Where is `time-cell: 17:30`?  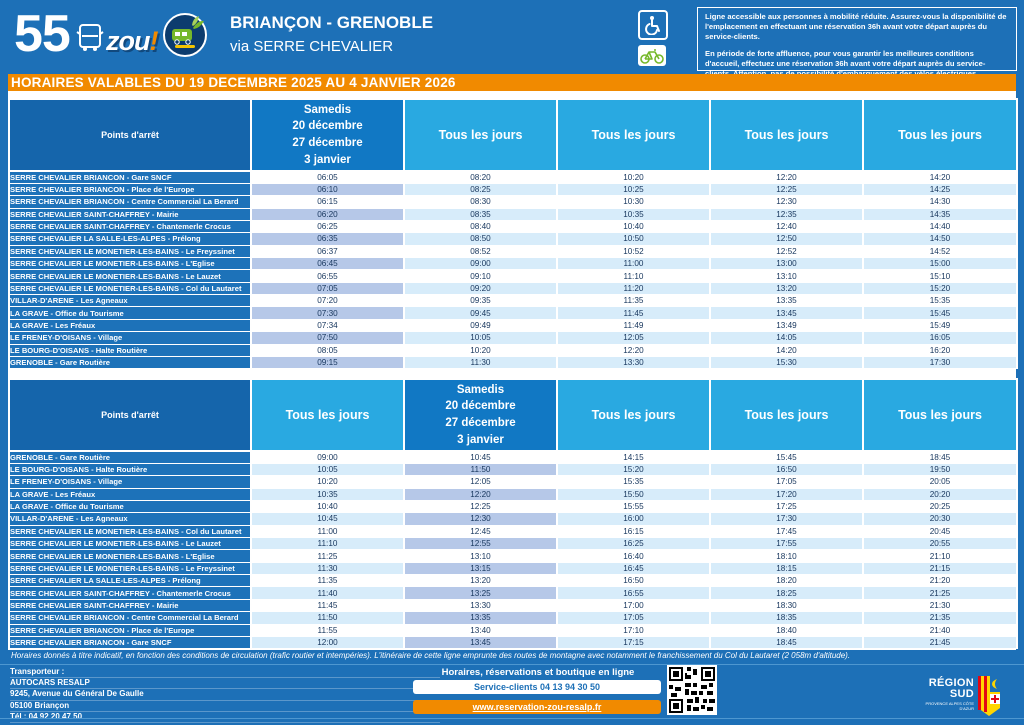
time-cell: 17:30 is located at coordinates (786, 519).